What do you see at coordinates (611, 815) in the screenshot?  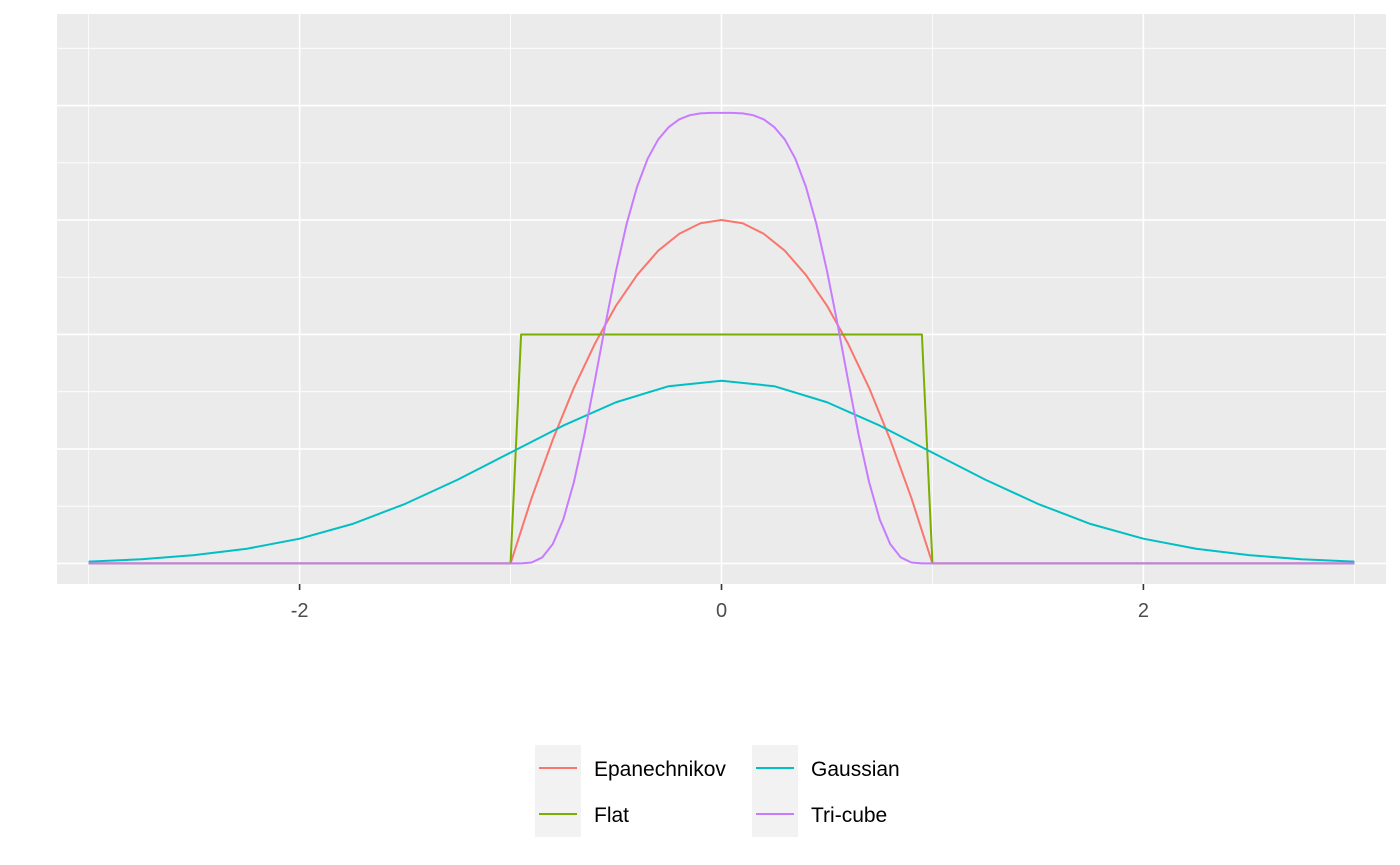 I see `legend-label: Flat` at bounding box center [611, 815].